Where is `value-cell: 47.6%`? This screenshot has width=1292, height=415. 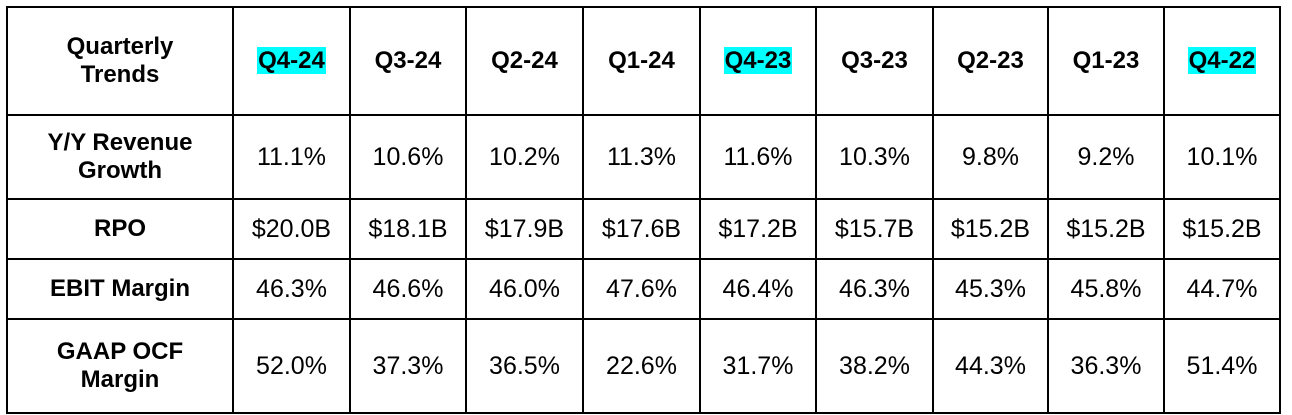 value-cell: 47.6% is located at coordinates (641, 289).